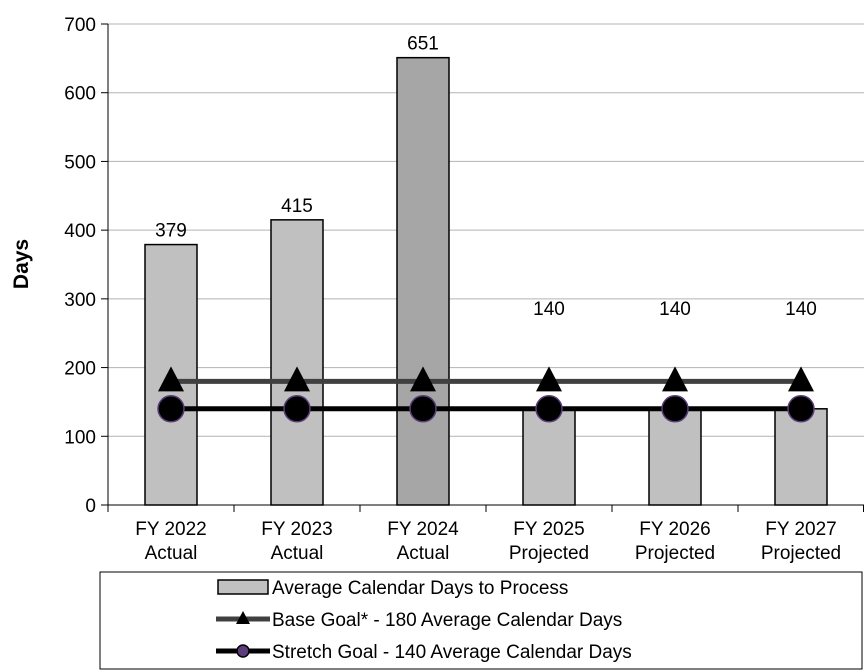 Image resolution: width=864 pixels, height=671 pixels. What do you see at coordinates (80, 94) in the screenshot?
I see `y-tick-label: 600` at bounding box center [80, 94].